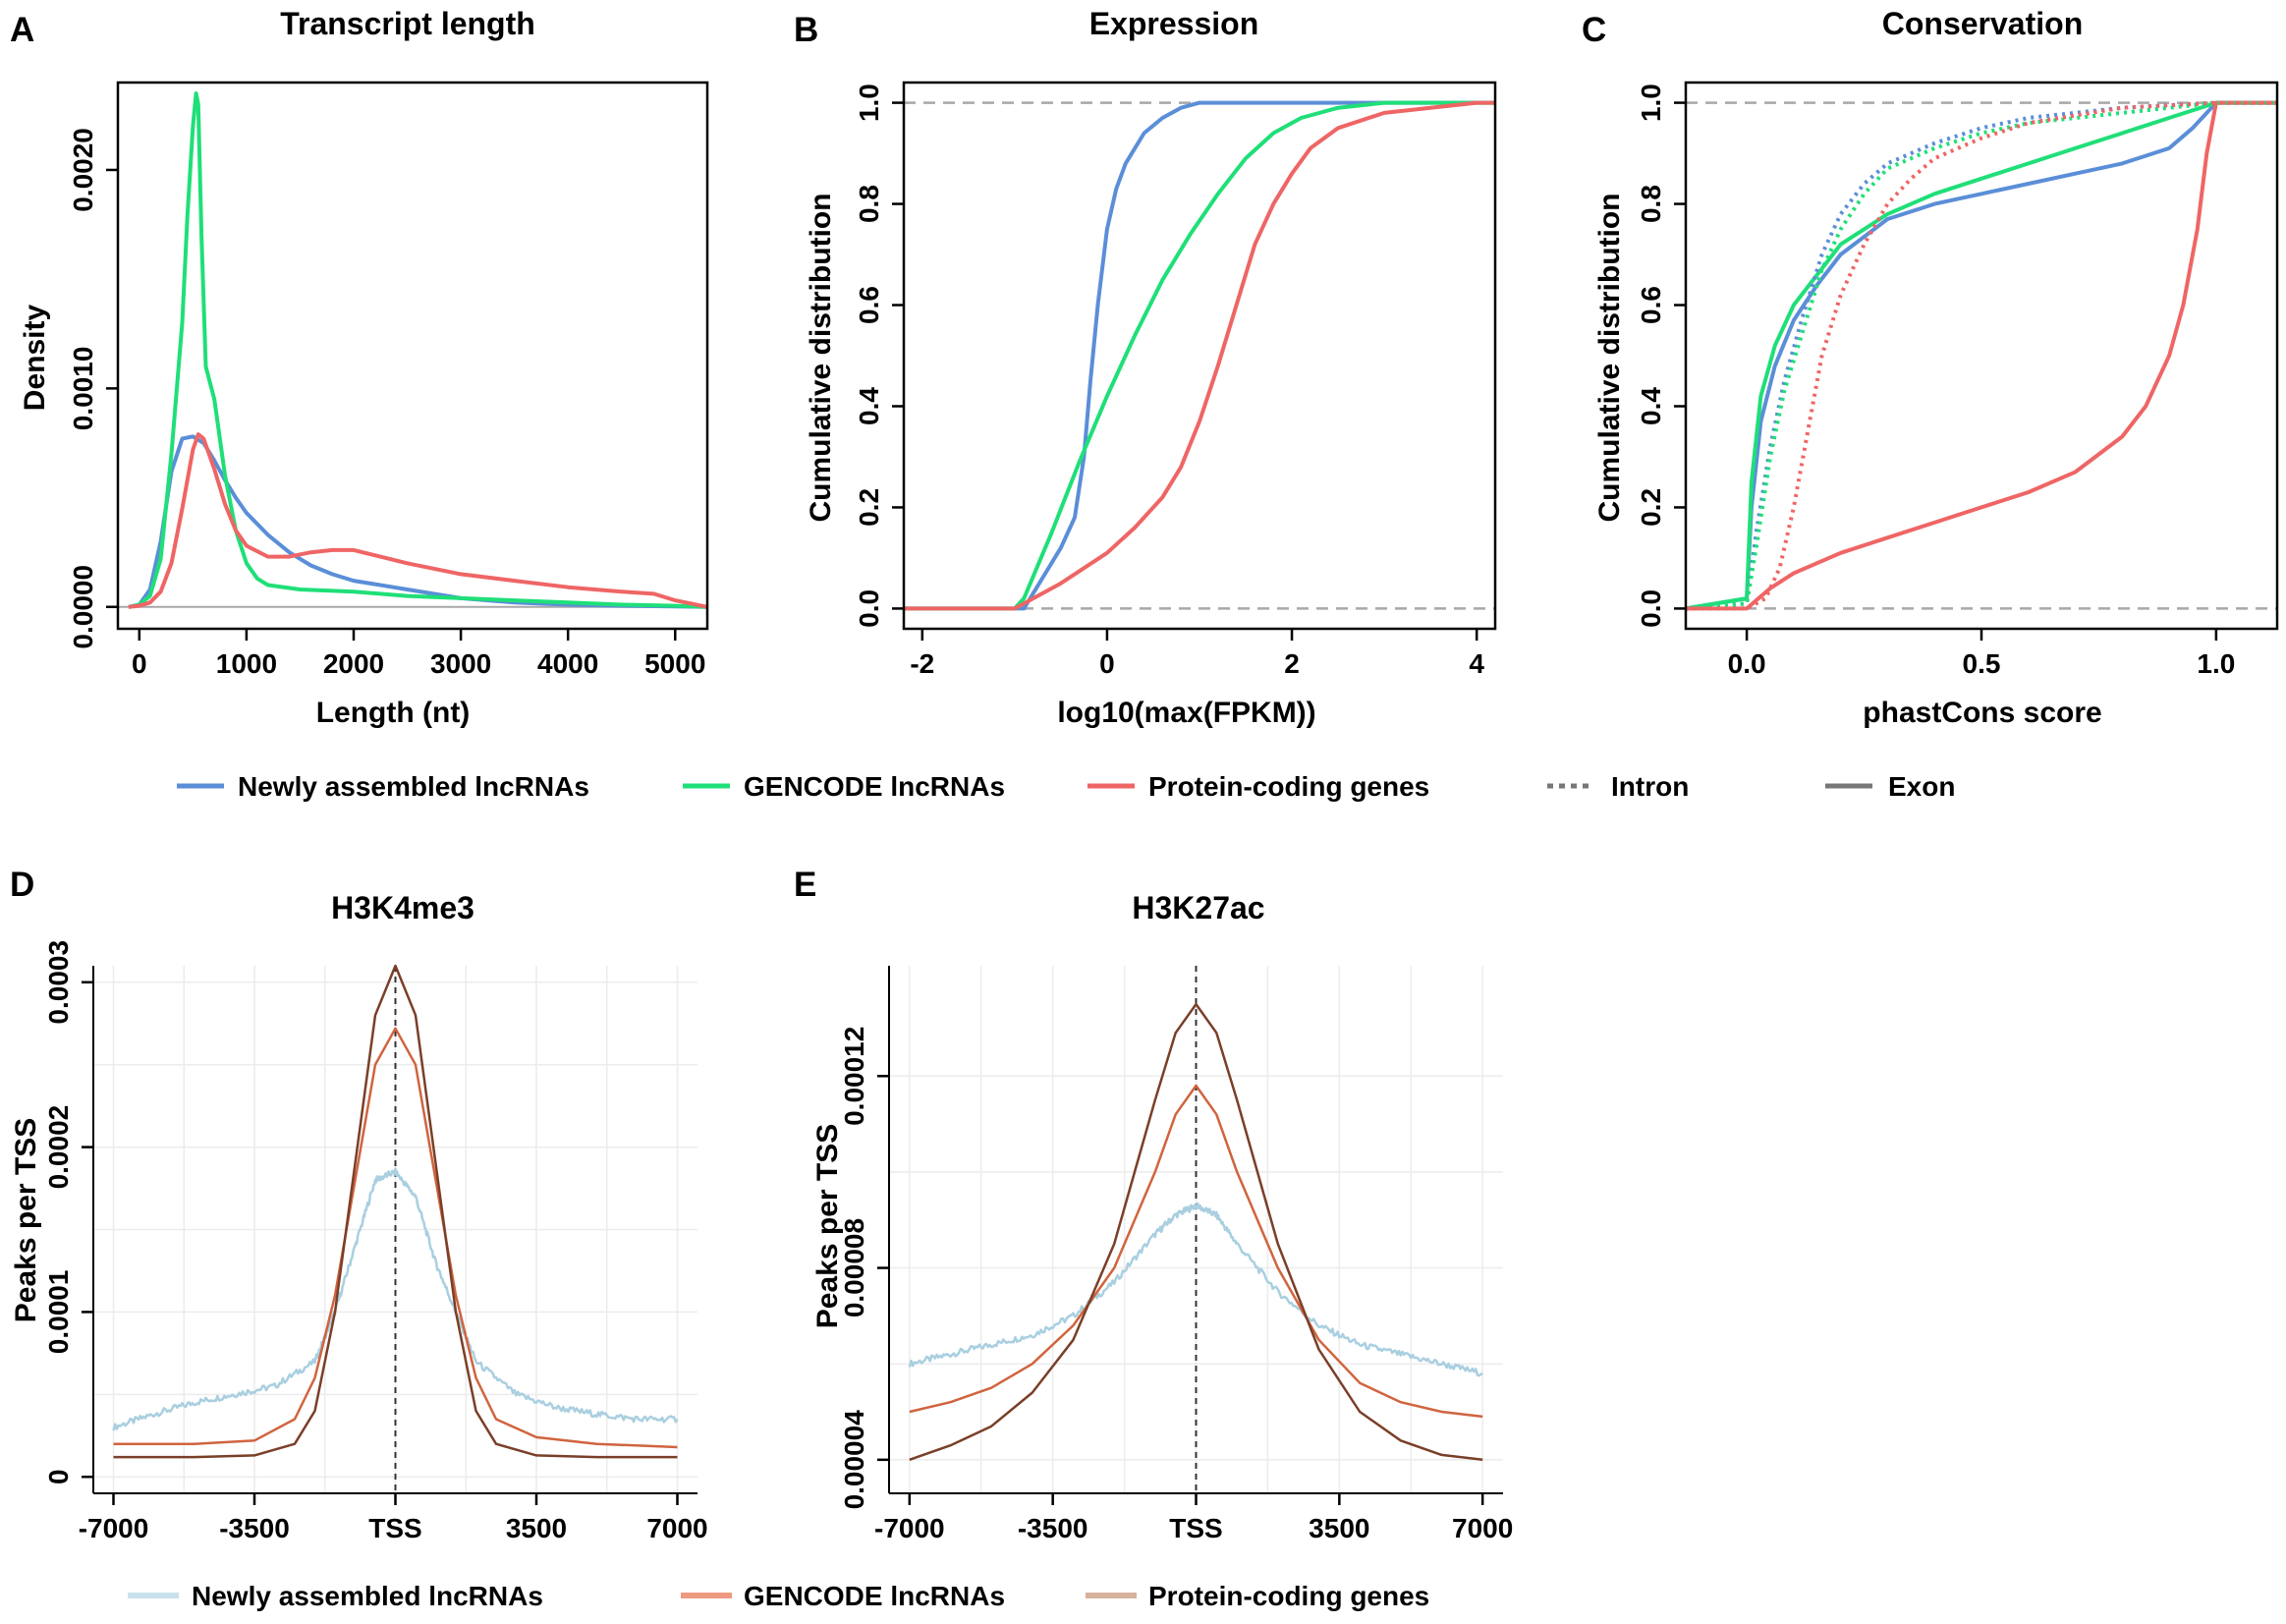 The image size is (2286, 1624). Describe the element at coordinates (854, 1267) in the screenshot. I see `y-tick-label: 0.00008` at that location.